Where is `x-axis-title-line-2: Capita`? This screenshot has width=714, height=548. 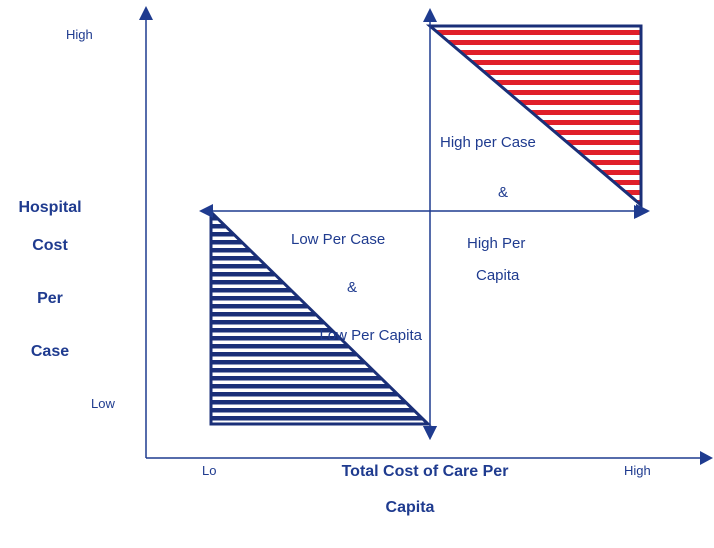
x-axis-title-line-2: Capita is located at coordinates (410, 507).